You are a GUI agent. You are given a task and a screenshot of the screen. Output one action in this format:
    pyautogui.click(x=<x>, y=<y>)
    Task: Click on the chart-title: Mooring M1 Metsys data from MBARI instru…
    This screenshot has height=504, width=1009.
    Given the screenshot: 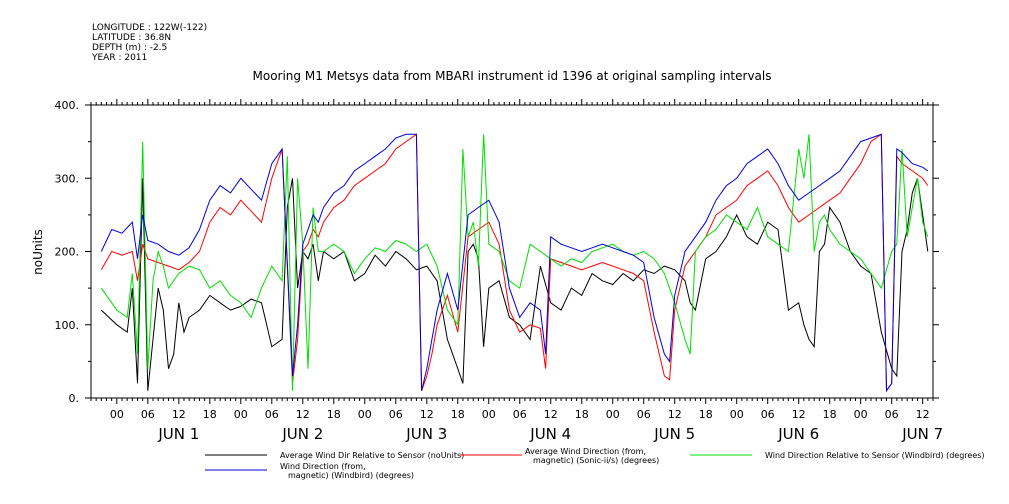 What is the action you would take?
    pyautogui.click(x=512, y=76)
    